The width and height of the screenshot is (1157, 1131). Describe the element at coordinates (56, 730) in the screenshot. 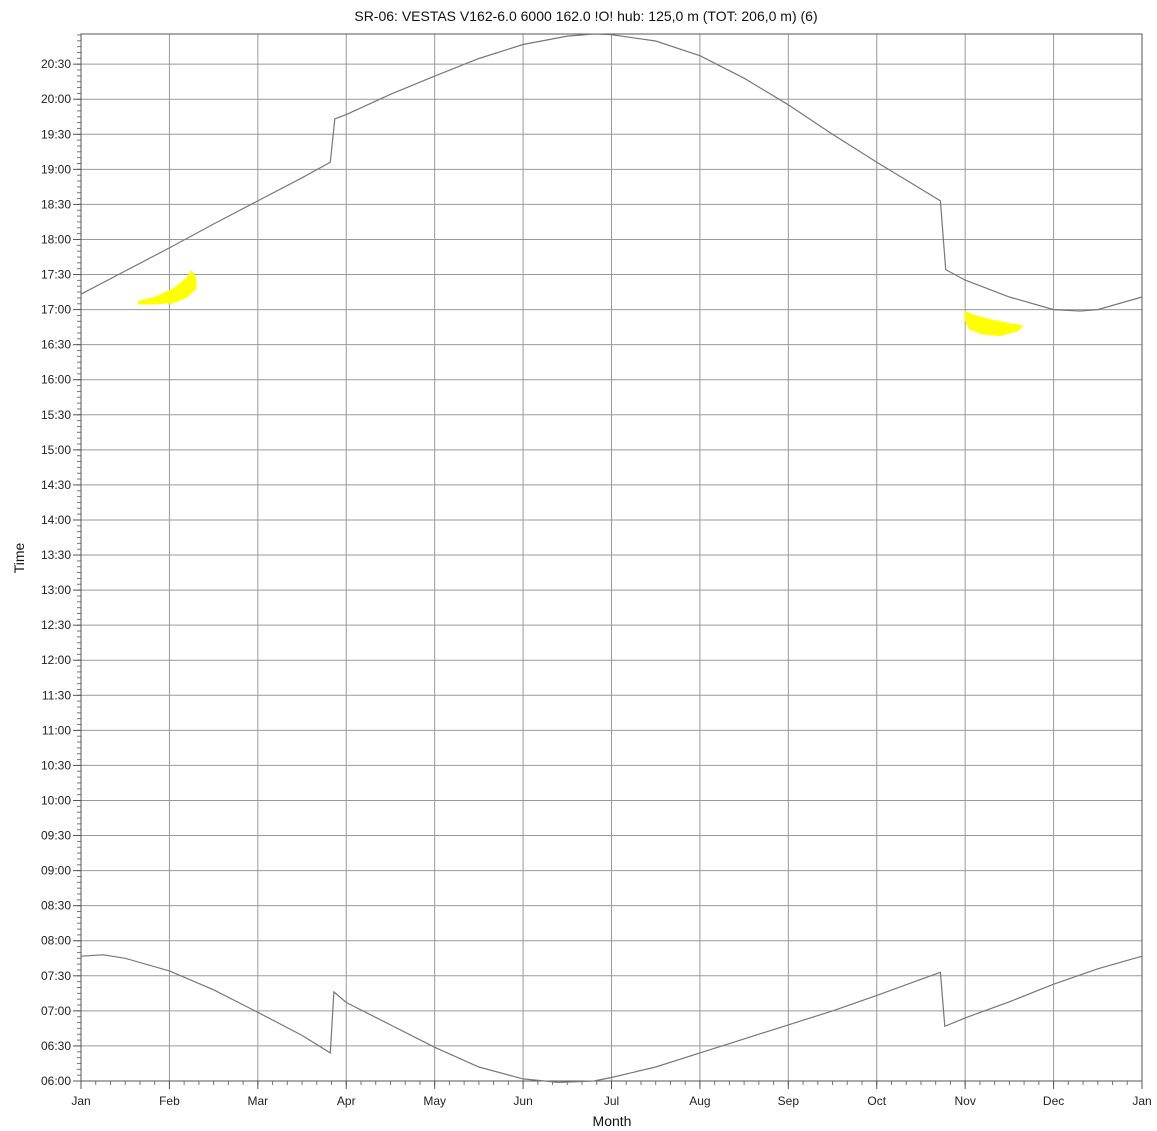

I see `y-tick-label: 11:00` at that location.